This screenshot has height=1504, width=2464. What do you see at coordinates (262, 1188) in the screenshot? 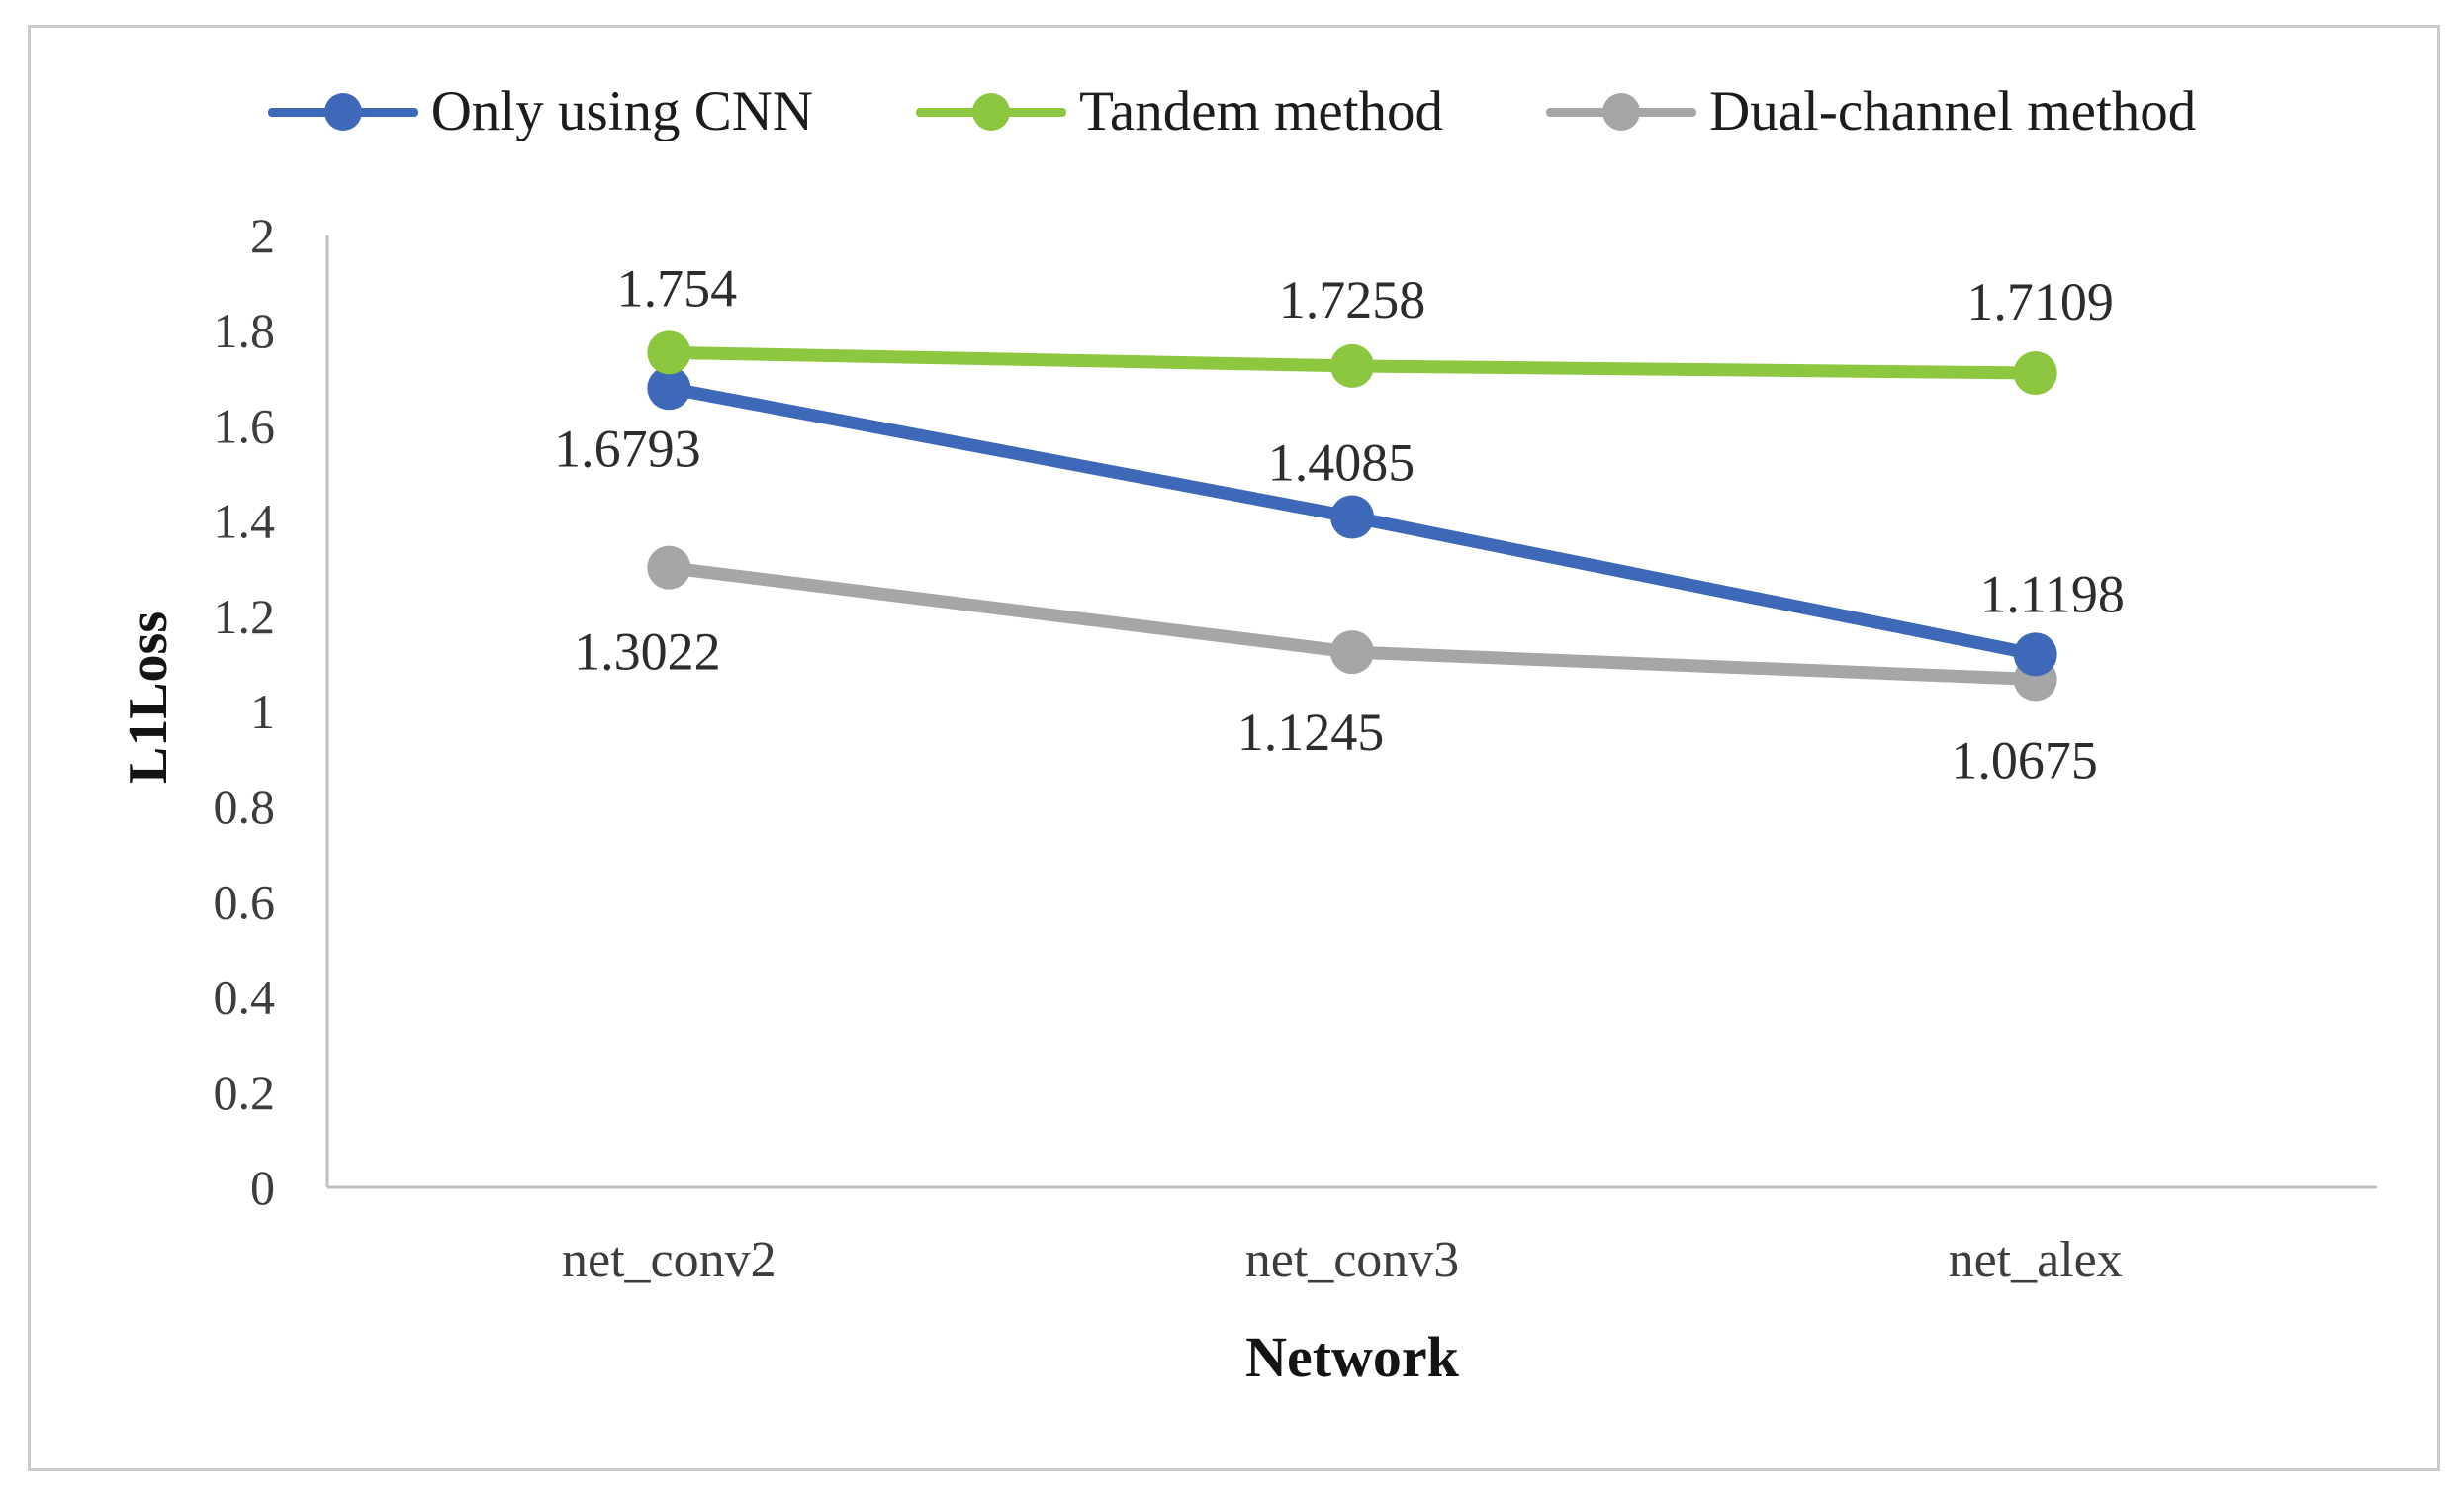
I see `y-tick-label: 0` at bounding box center [262, 1188].